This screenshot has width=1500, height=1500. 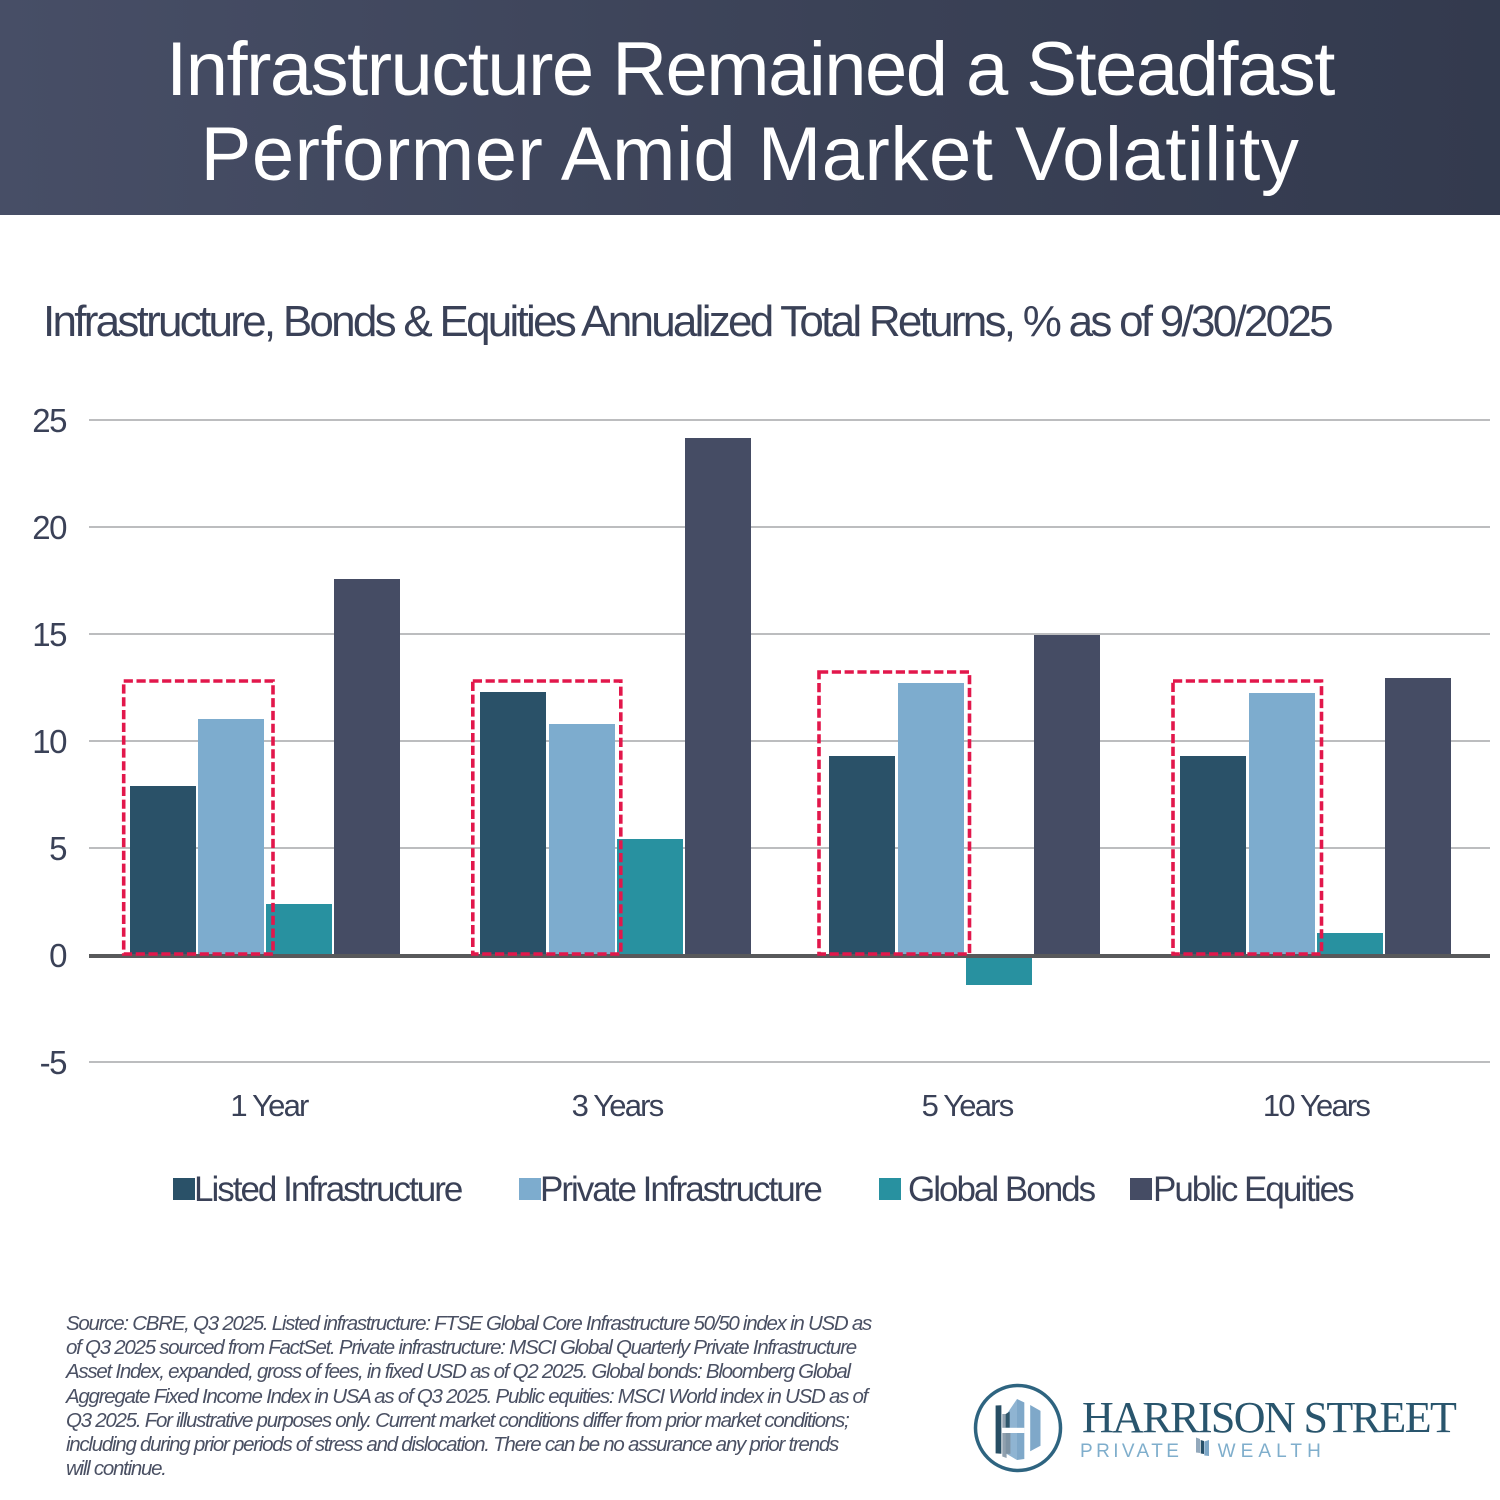 I want to click on svg-text: HARRISON STREET, so click(x=1269, y=1417).